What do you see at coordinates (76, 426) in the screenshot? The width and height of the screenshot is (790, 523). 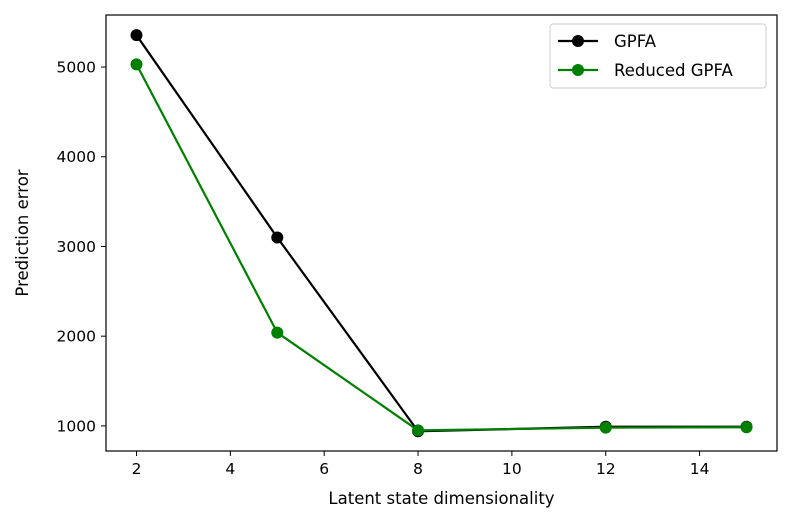 I see `y-tick-label: 1000` at bounding box center [76, 426].